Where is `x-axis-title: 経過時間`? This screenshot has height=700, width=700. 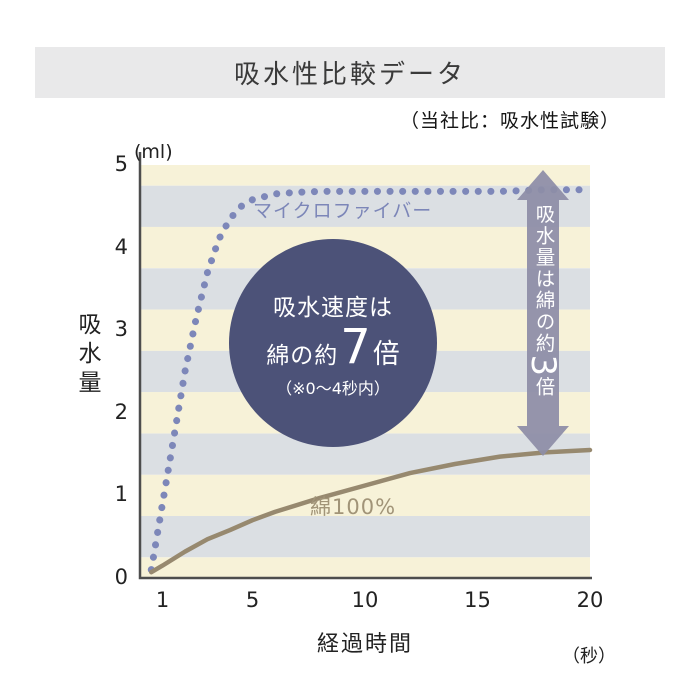 x-axis-title: 経過時間 is located at coordinates (364, 644).